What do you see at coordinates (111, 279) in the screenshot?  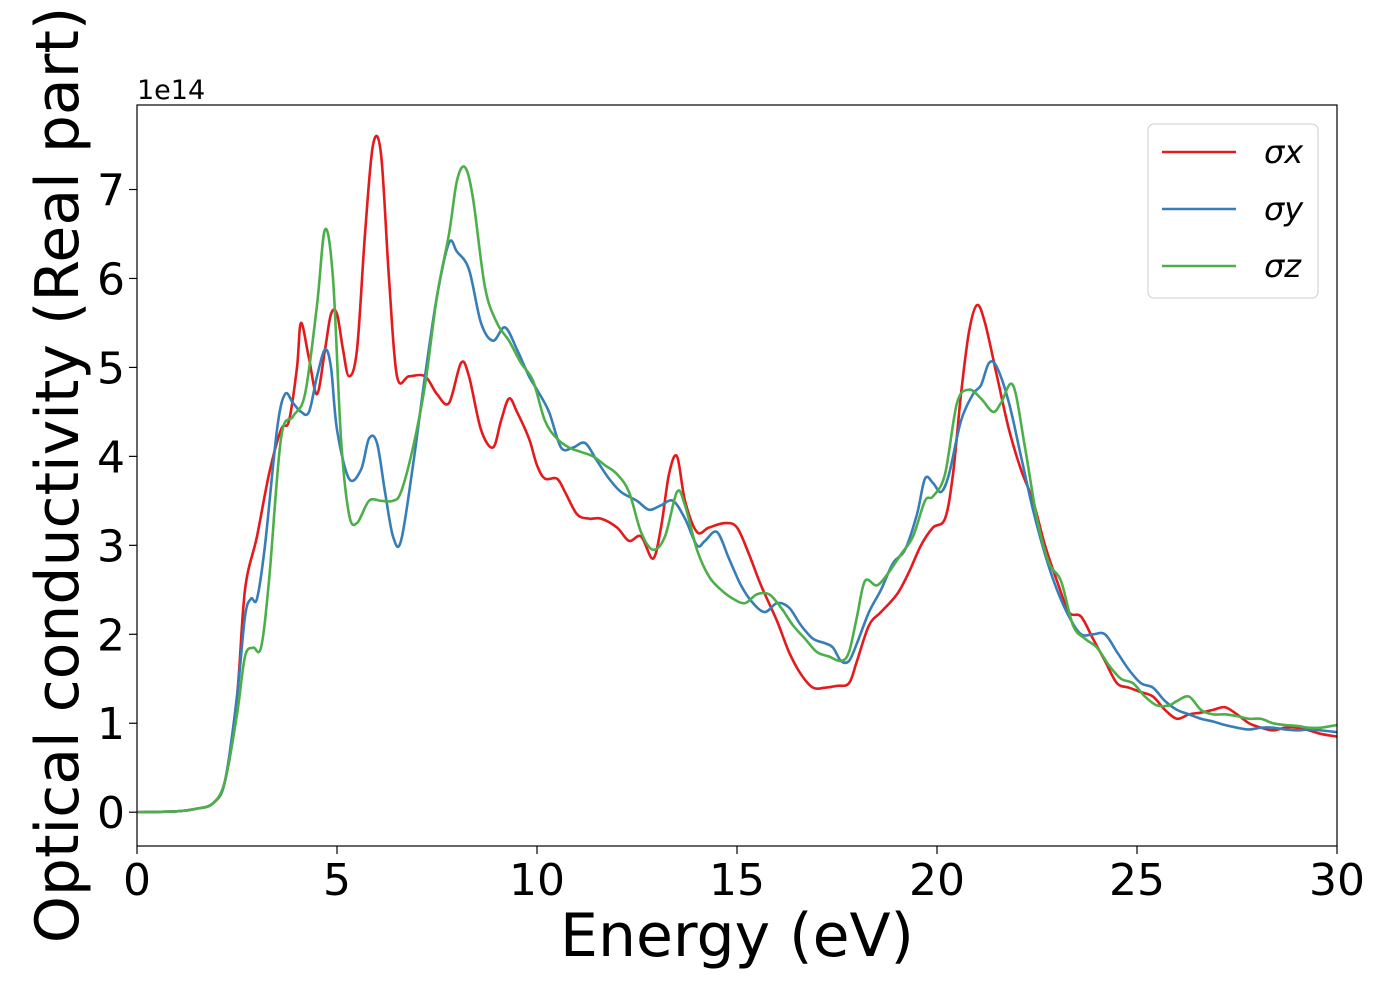 I see `y-tick-label: 6` at bounding box center [111, 279].